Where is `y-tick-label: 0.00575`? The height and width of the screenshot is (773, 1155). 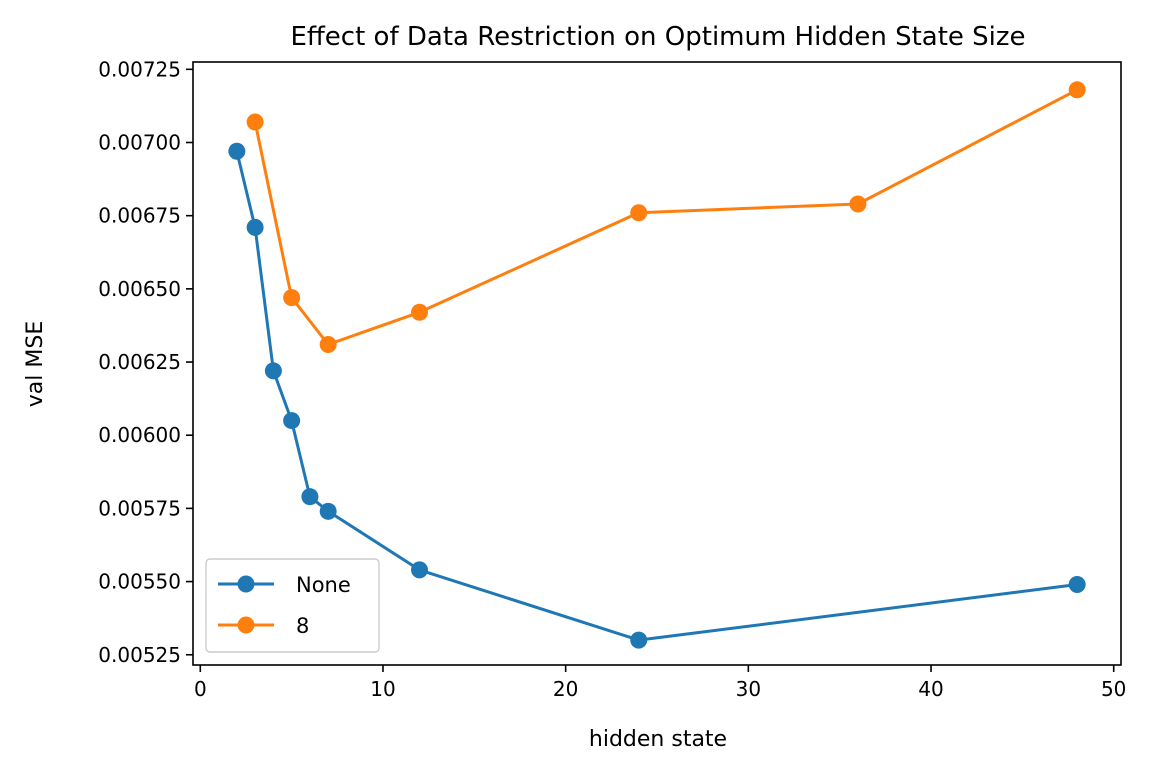 y-tick-label: 0.00575 is located at coordinates (139, 508).